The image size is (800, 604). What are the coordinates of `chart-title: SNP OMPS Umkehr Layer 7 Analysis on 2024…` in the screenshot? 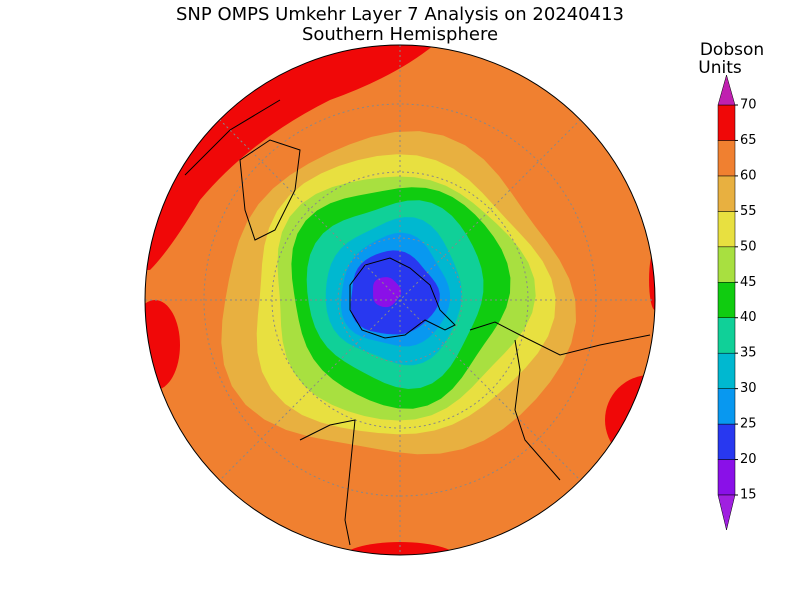 It's located at (400, 14).